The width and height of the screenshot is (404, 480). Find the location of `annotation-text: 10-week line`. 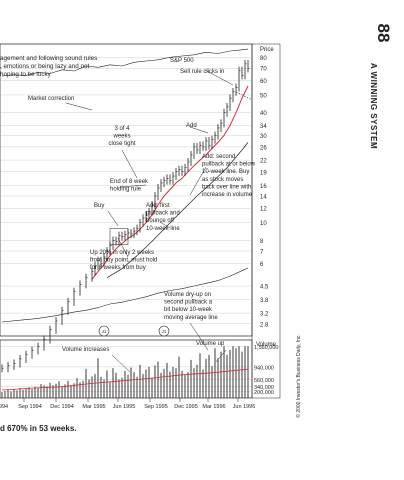

annotation-text: 10-week line is located at coordinates (163, 229).